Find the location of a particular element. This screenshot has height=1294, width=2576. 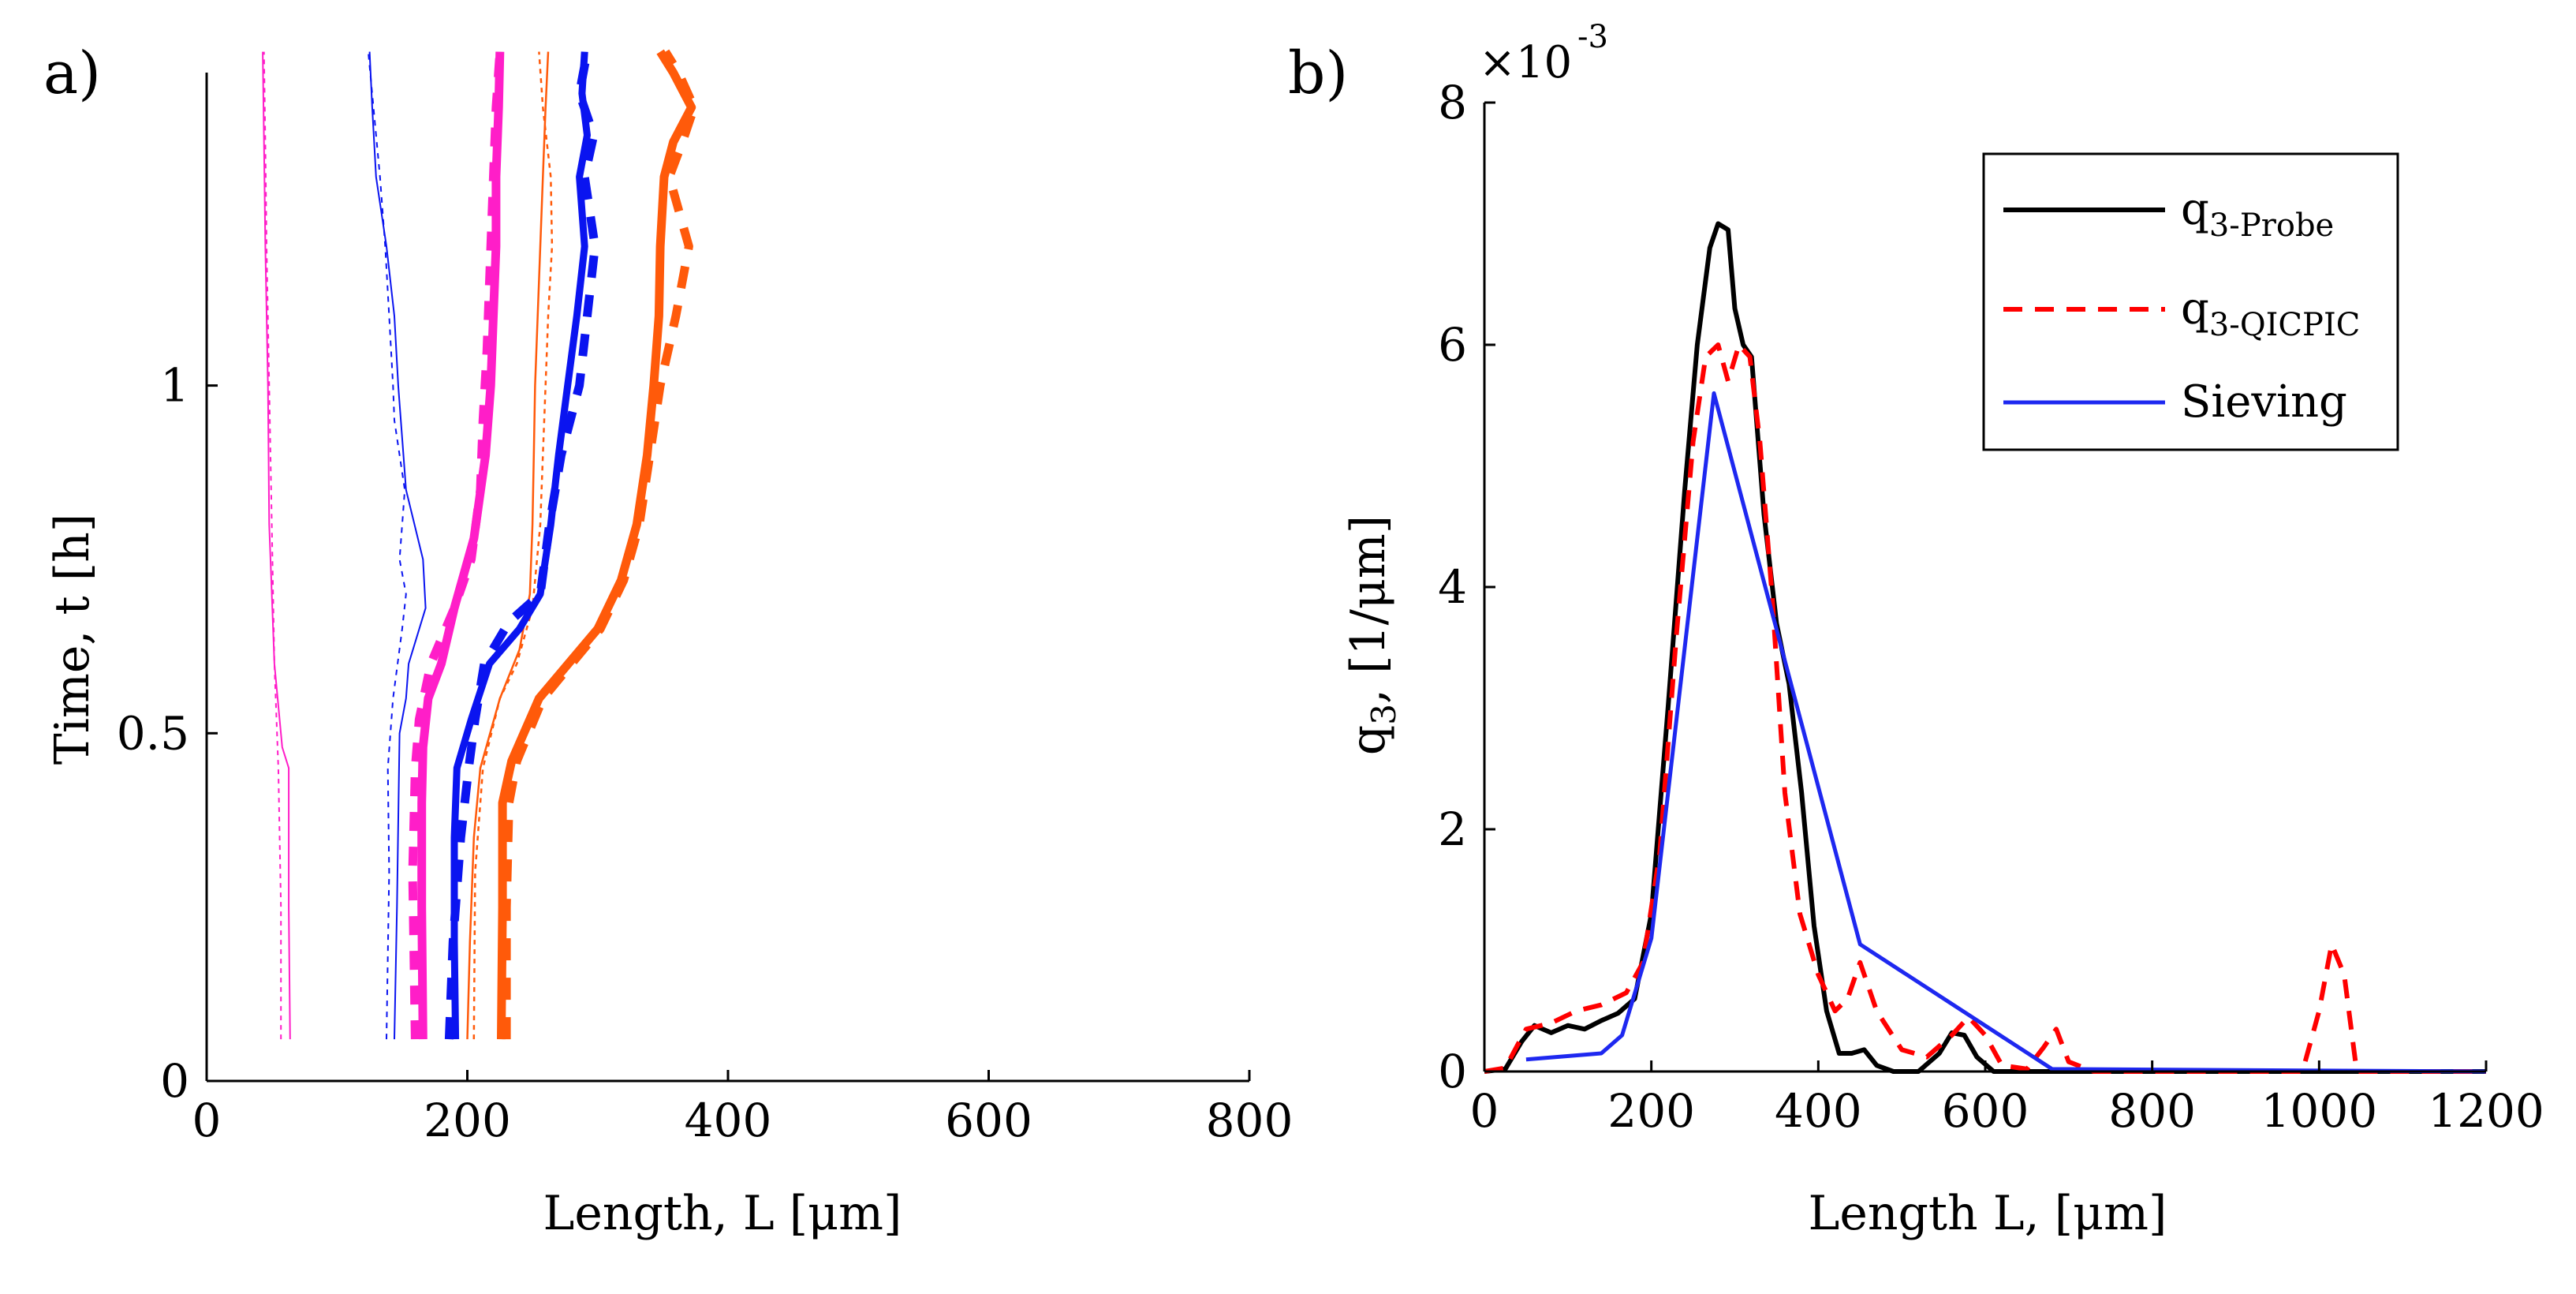

legend-entry-sieving: Sieving is located at coordinates (2175, 402).